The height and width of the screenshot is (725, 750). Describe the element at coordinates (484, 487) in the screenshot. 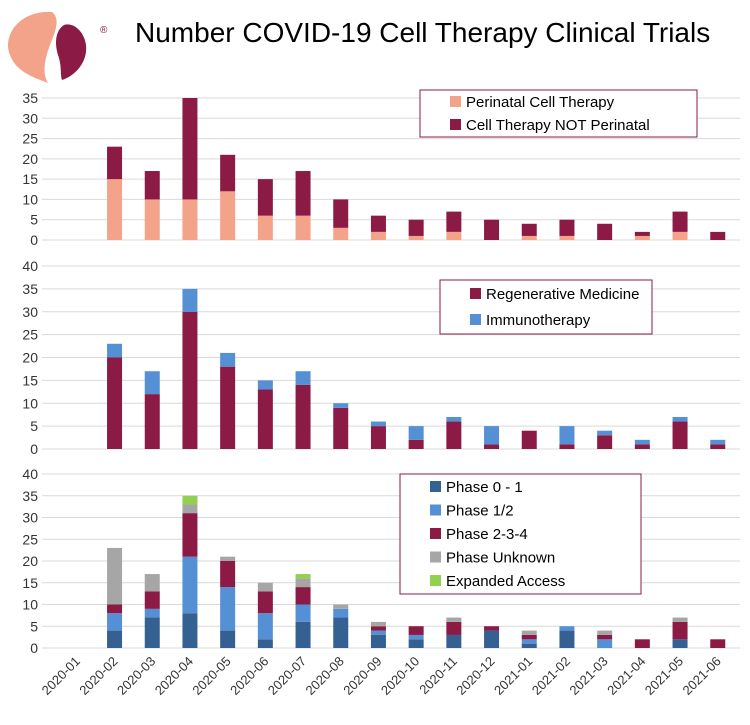

I see `legend-label: Phase 0 - 1` at that location.